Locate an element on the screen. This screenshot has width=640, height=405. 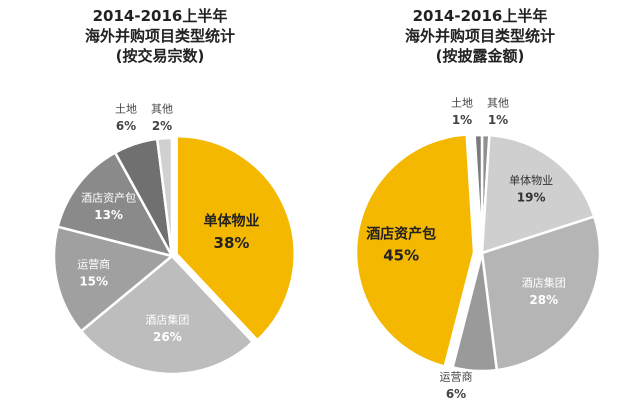
right-slice-name-2: 酒店集团 is located at coordinates (544, 283).